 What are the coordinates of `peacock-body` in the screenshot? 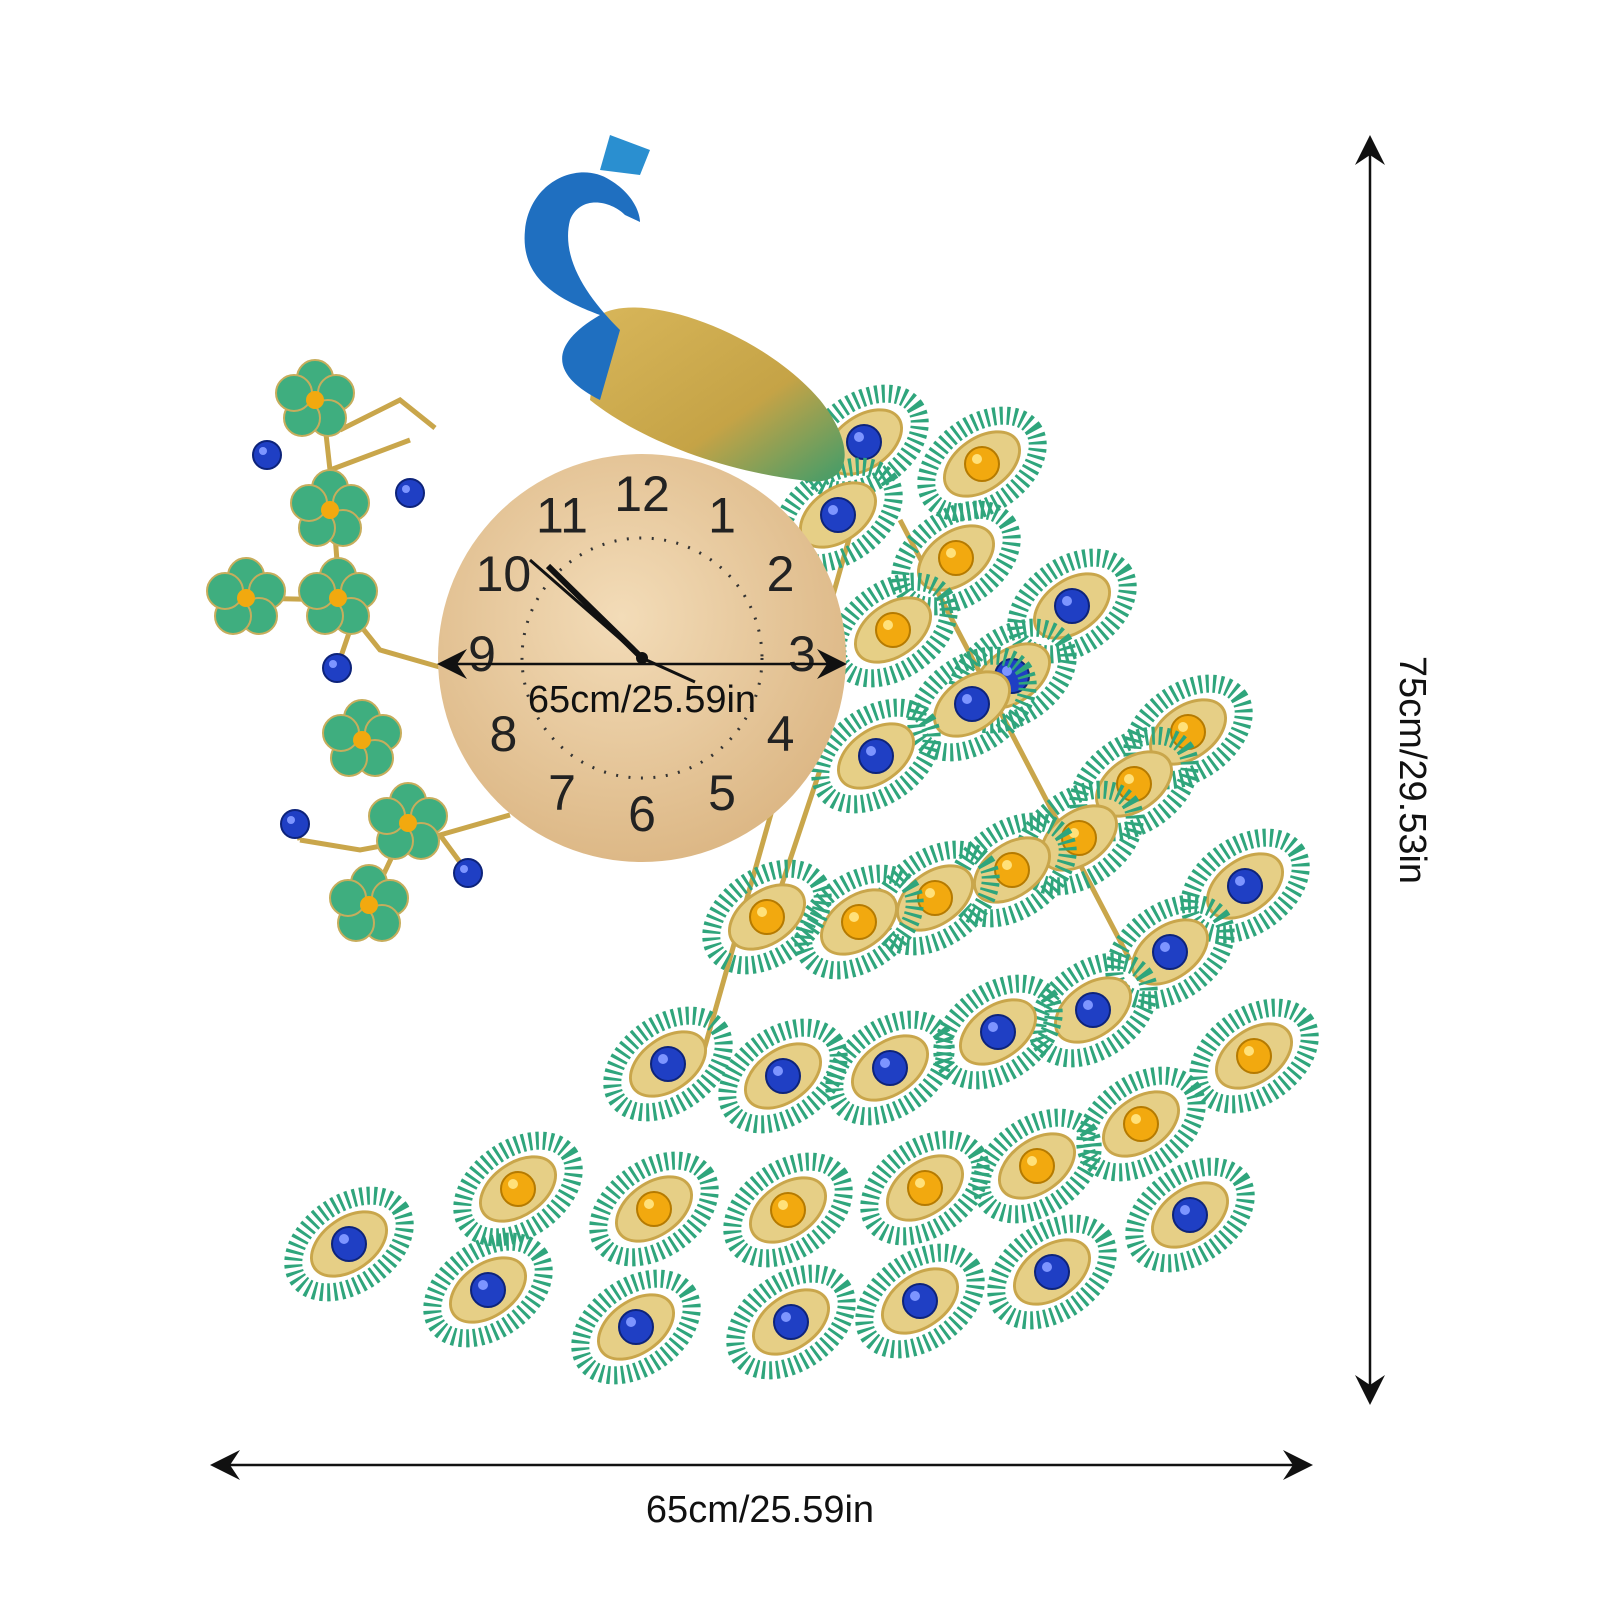 It's located at (684, 313).